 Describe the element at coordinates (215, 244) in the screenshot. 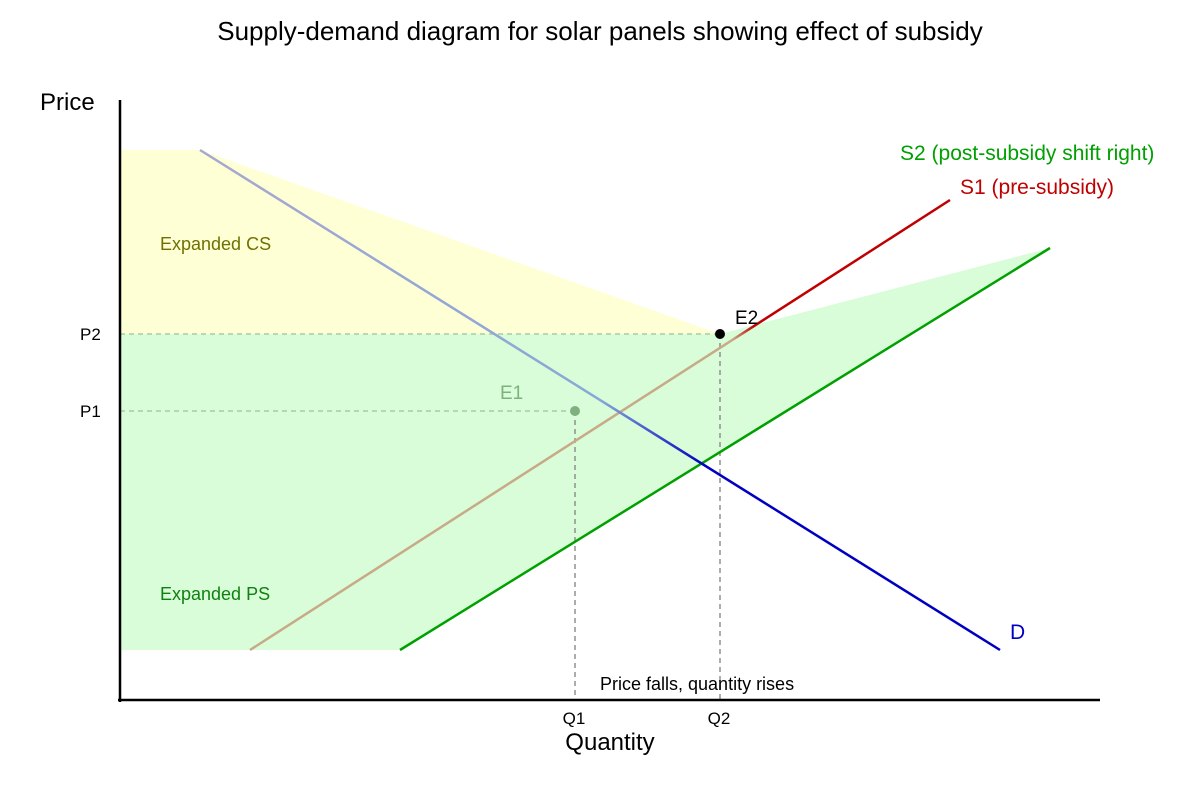

I see `expanded-cs-label: Expanded CS` at that location.